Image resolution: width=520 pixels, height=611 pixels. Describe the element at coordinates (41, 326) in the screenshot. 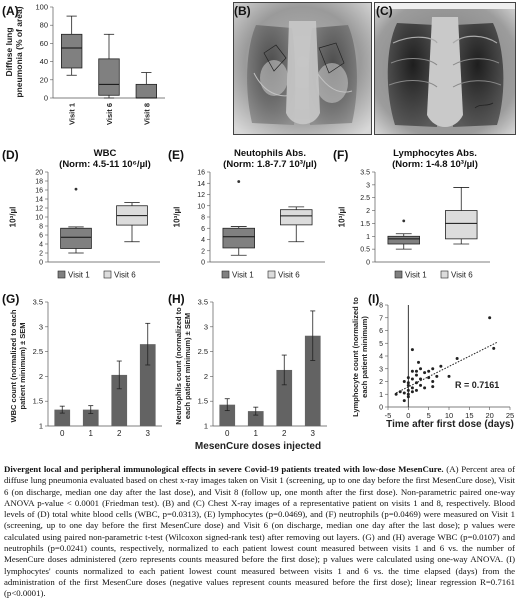

I see `y-tick-label: 3` at that location.